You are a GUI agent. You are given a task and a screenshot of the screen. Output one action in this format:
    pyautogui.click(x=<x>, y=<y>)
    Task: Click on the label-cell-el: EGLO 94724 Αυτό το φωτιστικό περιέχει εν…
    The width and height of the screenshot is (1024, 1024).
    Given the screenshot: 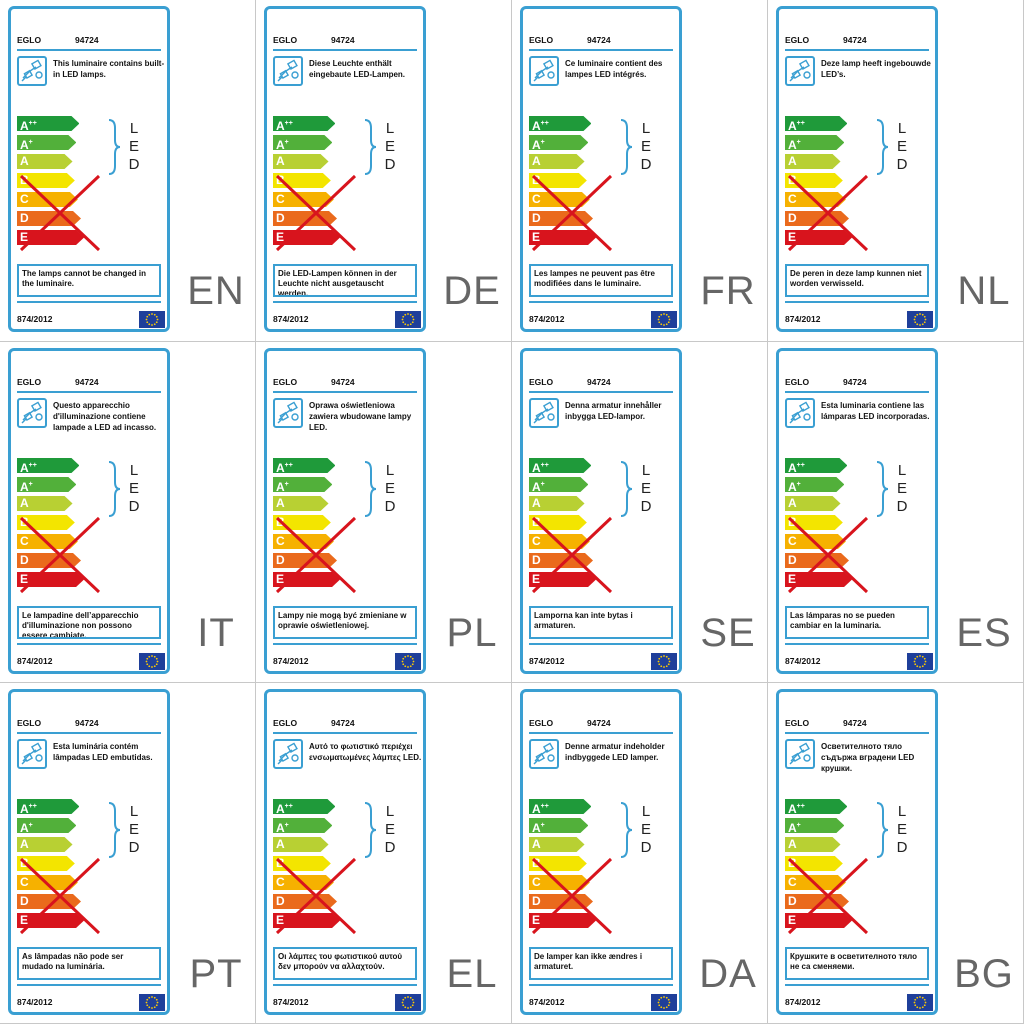 What is the action you would take?
    pyautogui.click(x=384, y=853)
    